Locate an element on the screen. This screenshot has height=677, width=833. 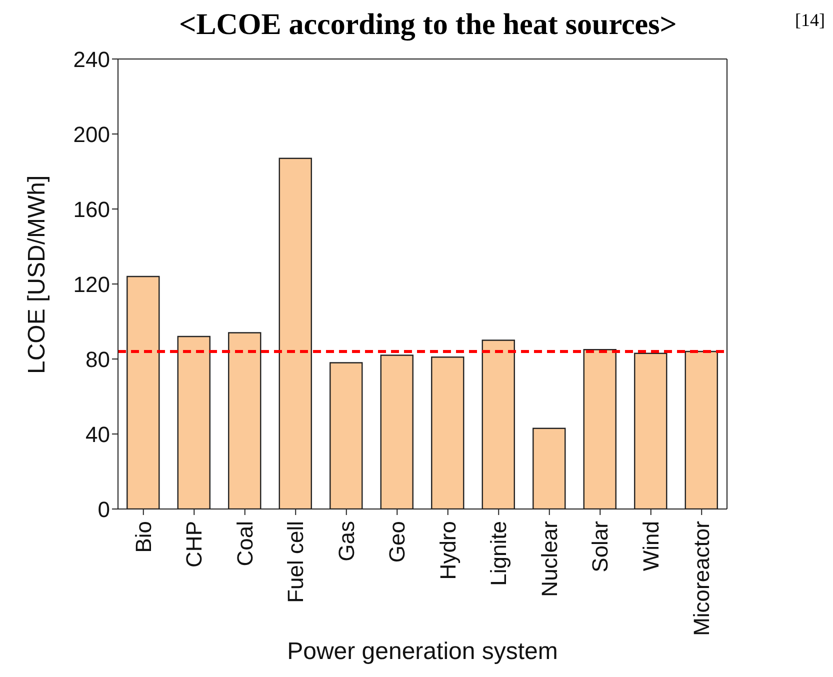
y-tick-label: 200 is located at coordinates (91, 134).